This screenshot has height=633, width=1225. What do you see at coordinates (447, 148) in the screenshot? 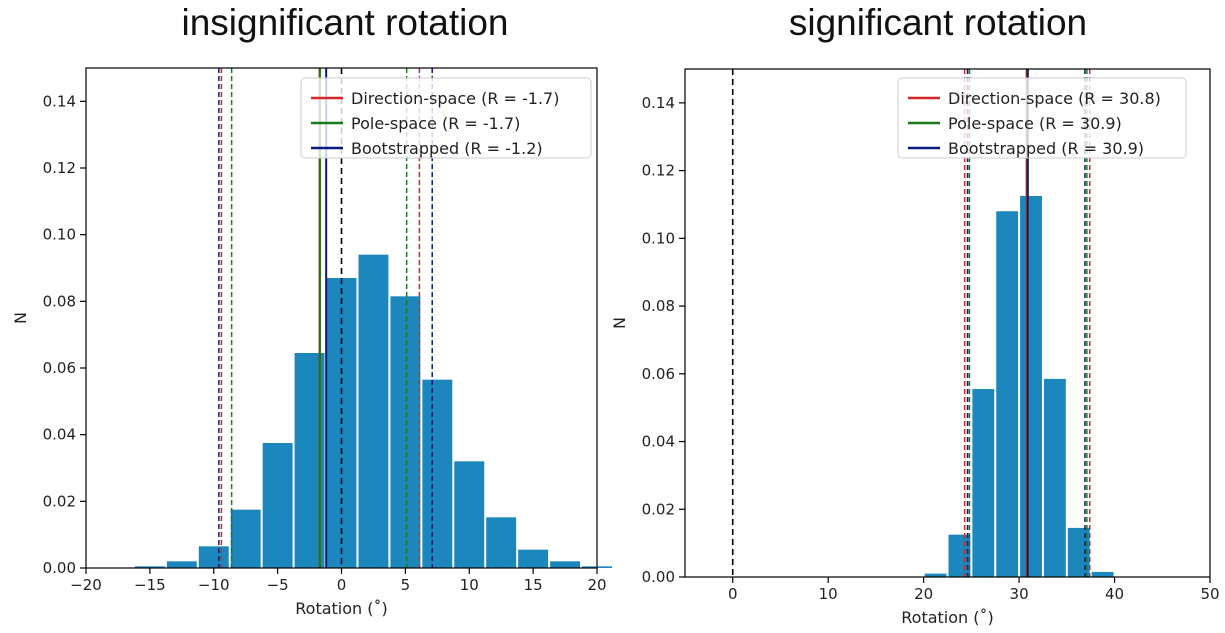
I see `left-legend-entry-2: Bootstrapped (R = -1.2)` at bounding box center [447, 148].